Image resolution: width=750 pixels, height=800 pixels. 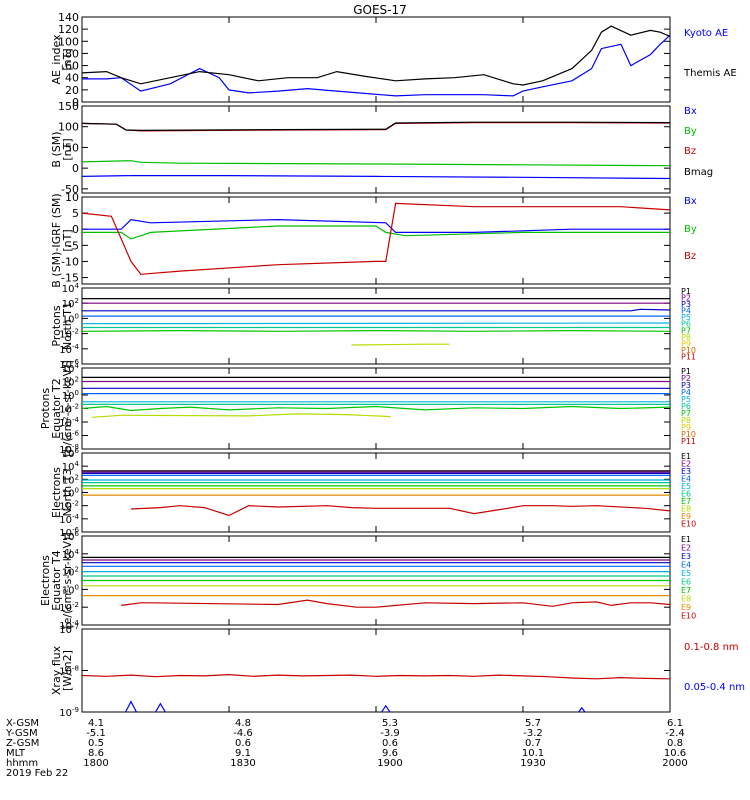 I want to click on series-line-kyoto-ae, so click(x=376, y=65).